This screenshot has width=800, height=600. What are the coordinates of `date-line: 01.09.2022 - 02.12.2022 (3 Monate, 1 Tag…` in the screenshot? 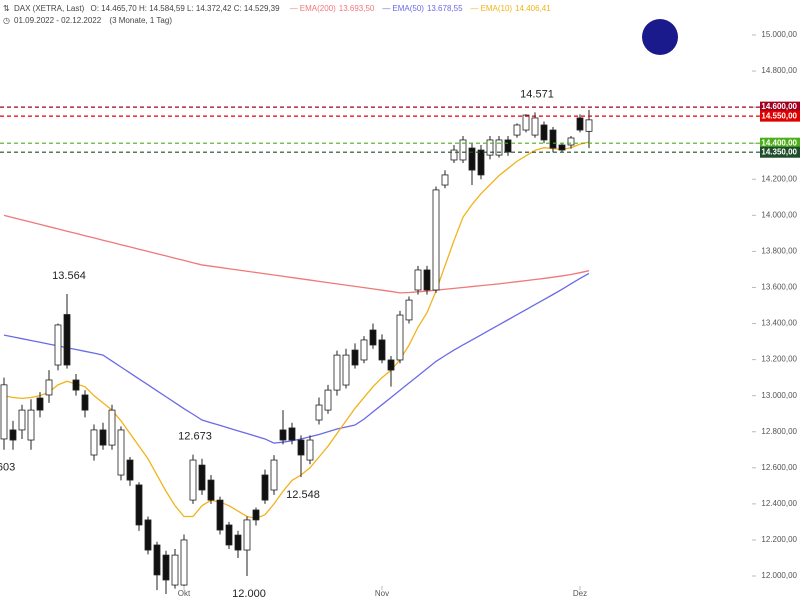 It's located at (93, 20).